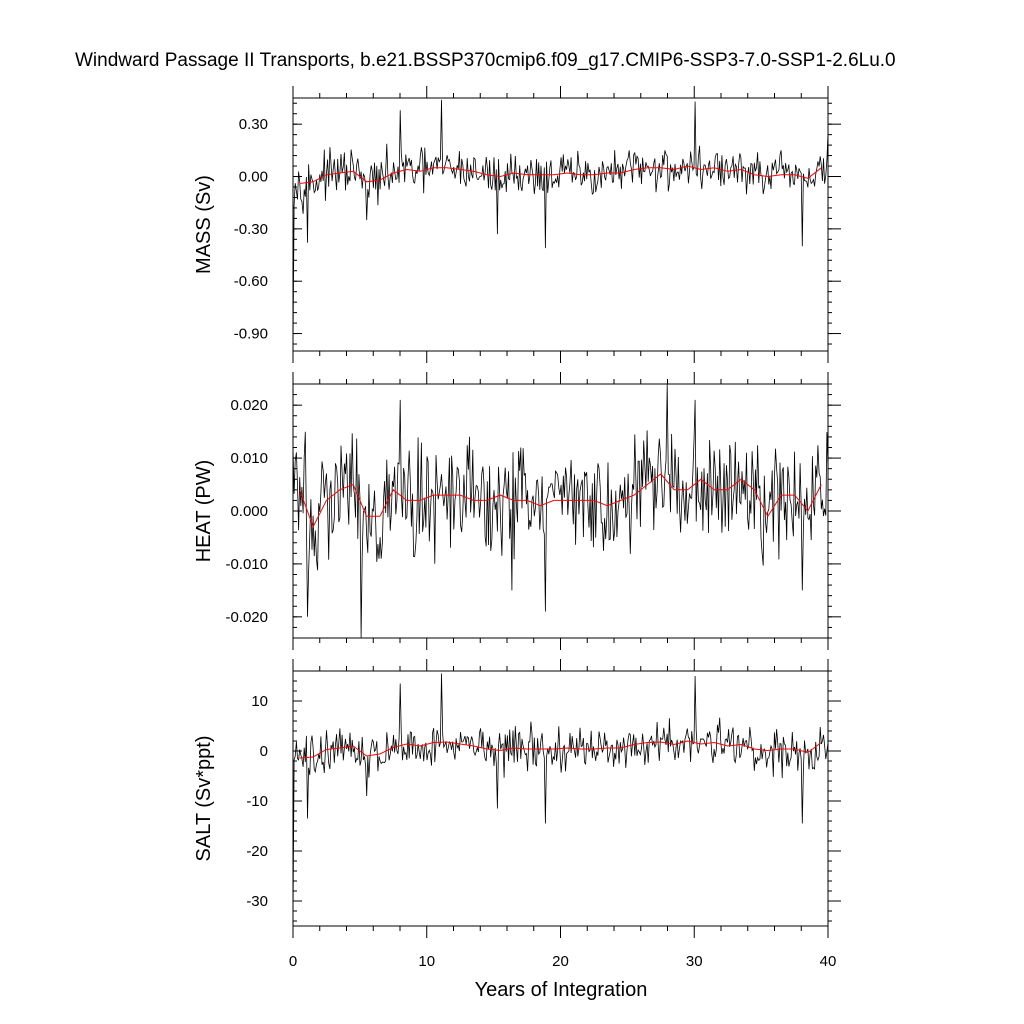  I want to click on x-tick-label: 10, so click(426, 961).